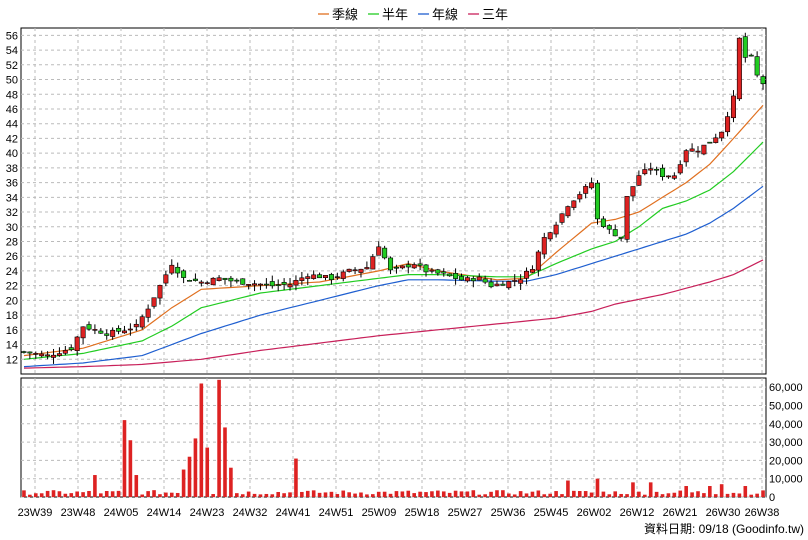 This screenshot has height=540, width=808. What do you see at coordinates (508, 513) in the screenshot?
I see `x-tick-label: 25W36` at bounding box center [508, 513].